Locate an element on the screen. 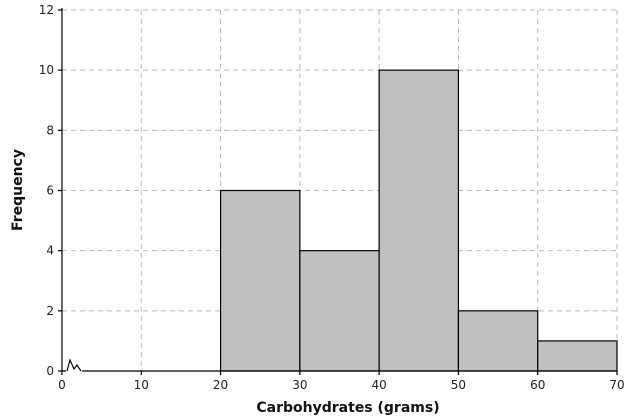 The height and width of the screenshot is (418, 639). y-axis-label: Frequency is located at coordinates (18, 190).